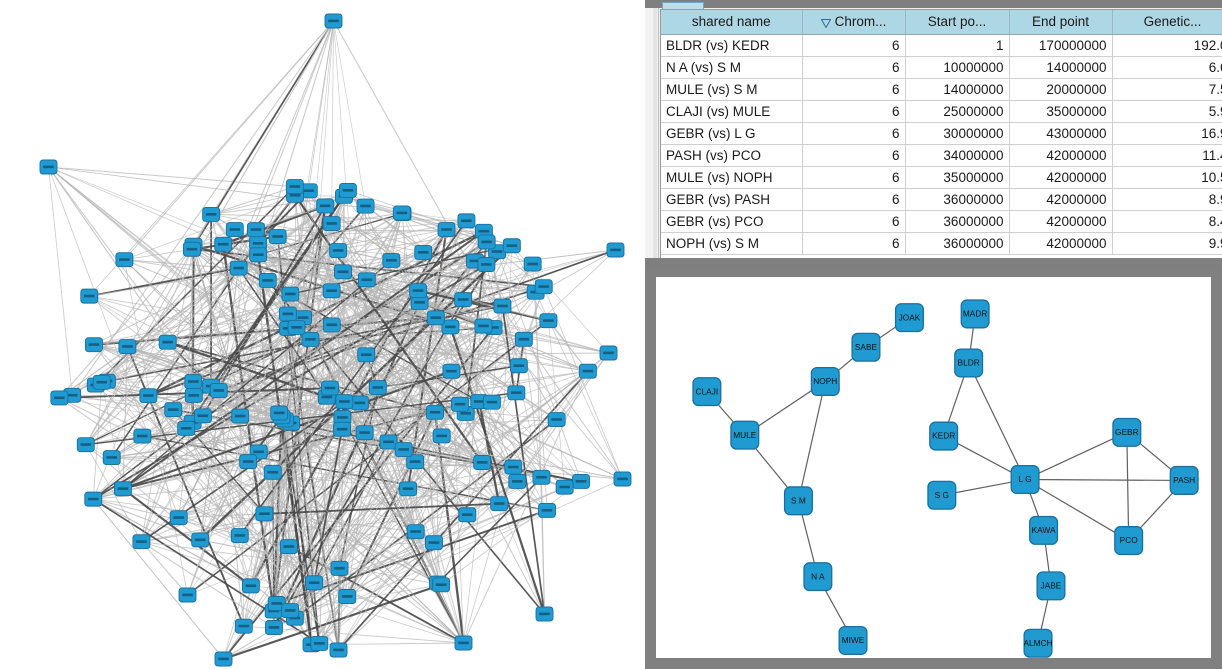  I want to click on cell-shared_name: PASH (vs) PCO, so click(732, 155).